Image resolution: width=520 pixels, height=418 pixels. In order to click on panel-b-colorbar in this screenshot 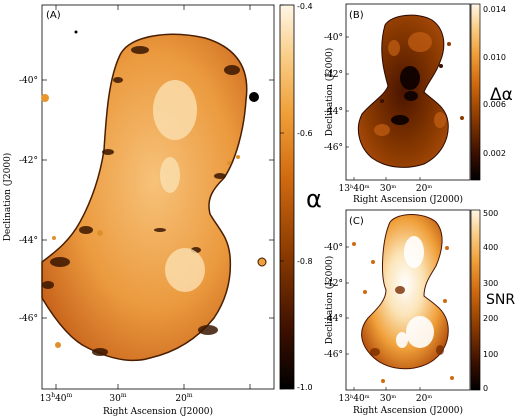, I will do `click(475, 92)`.